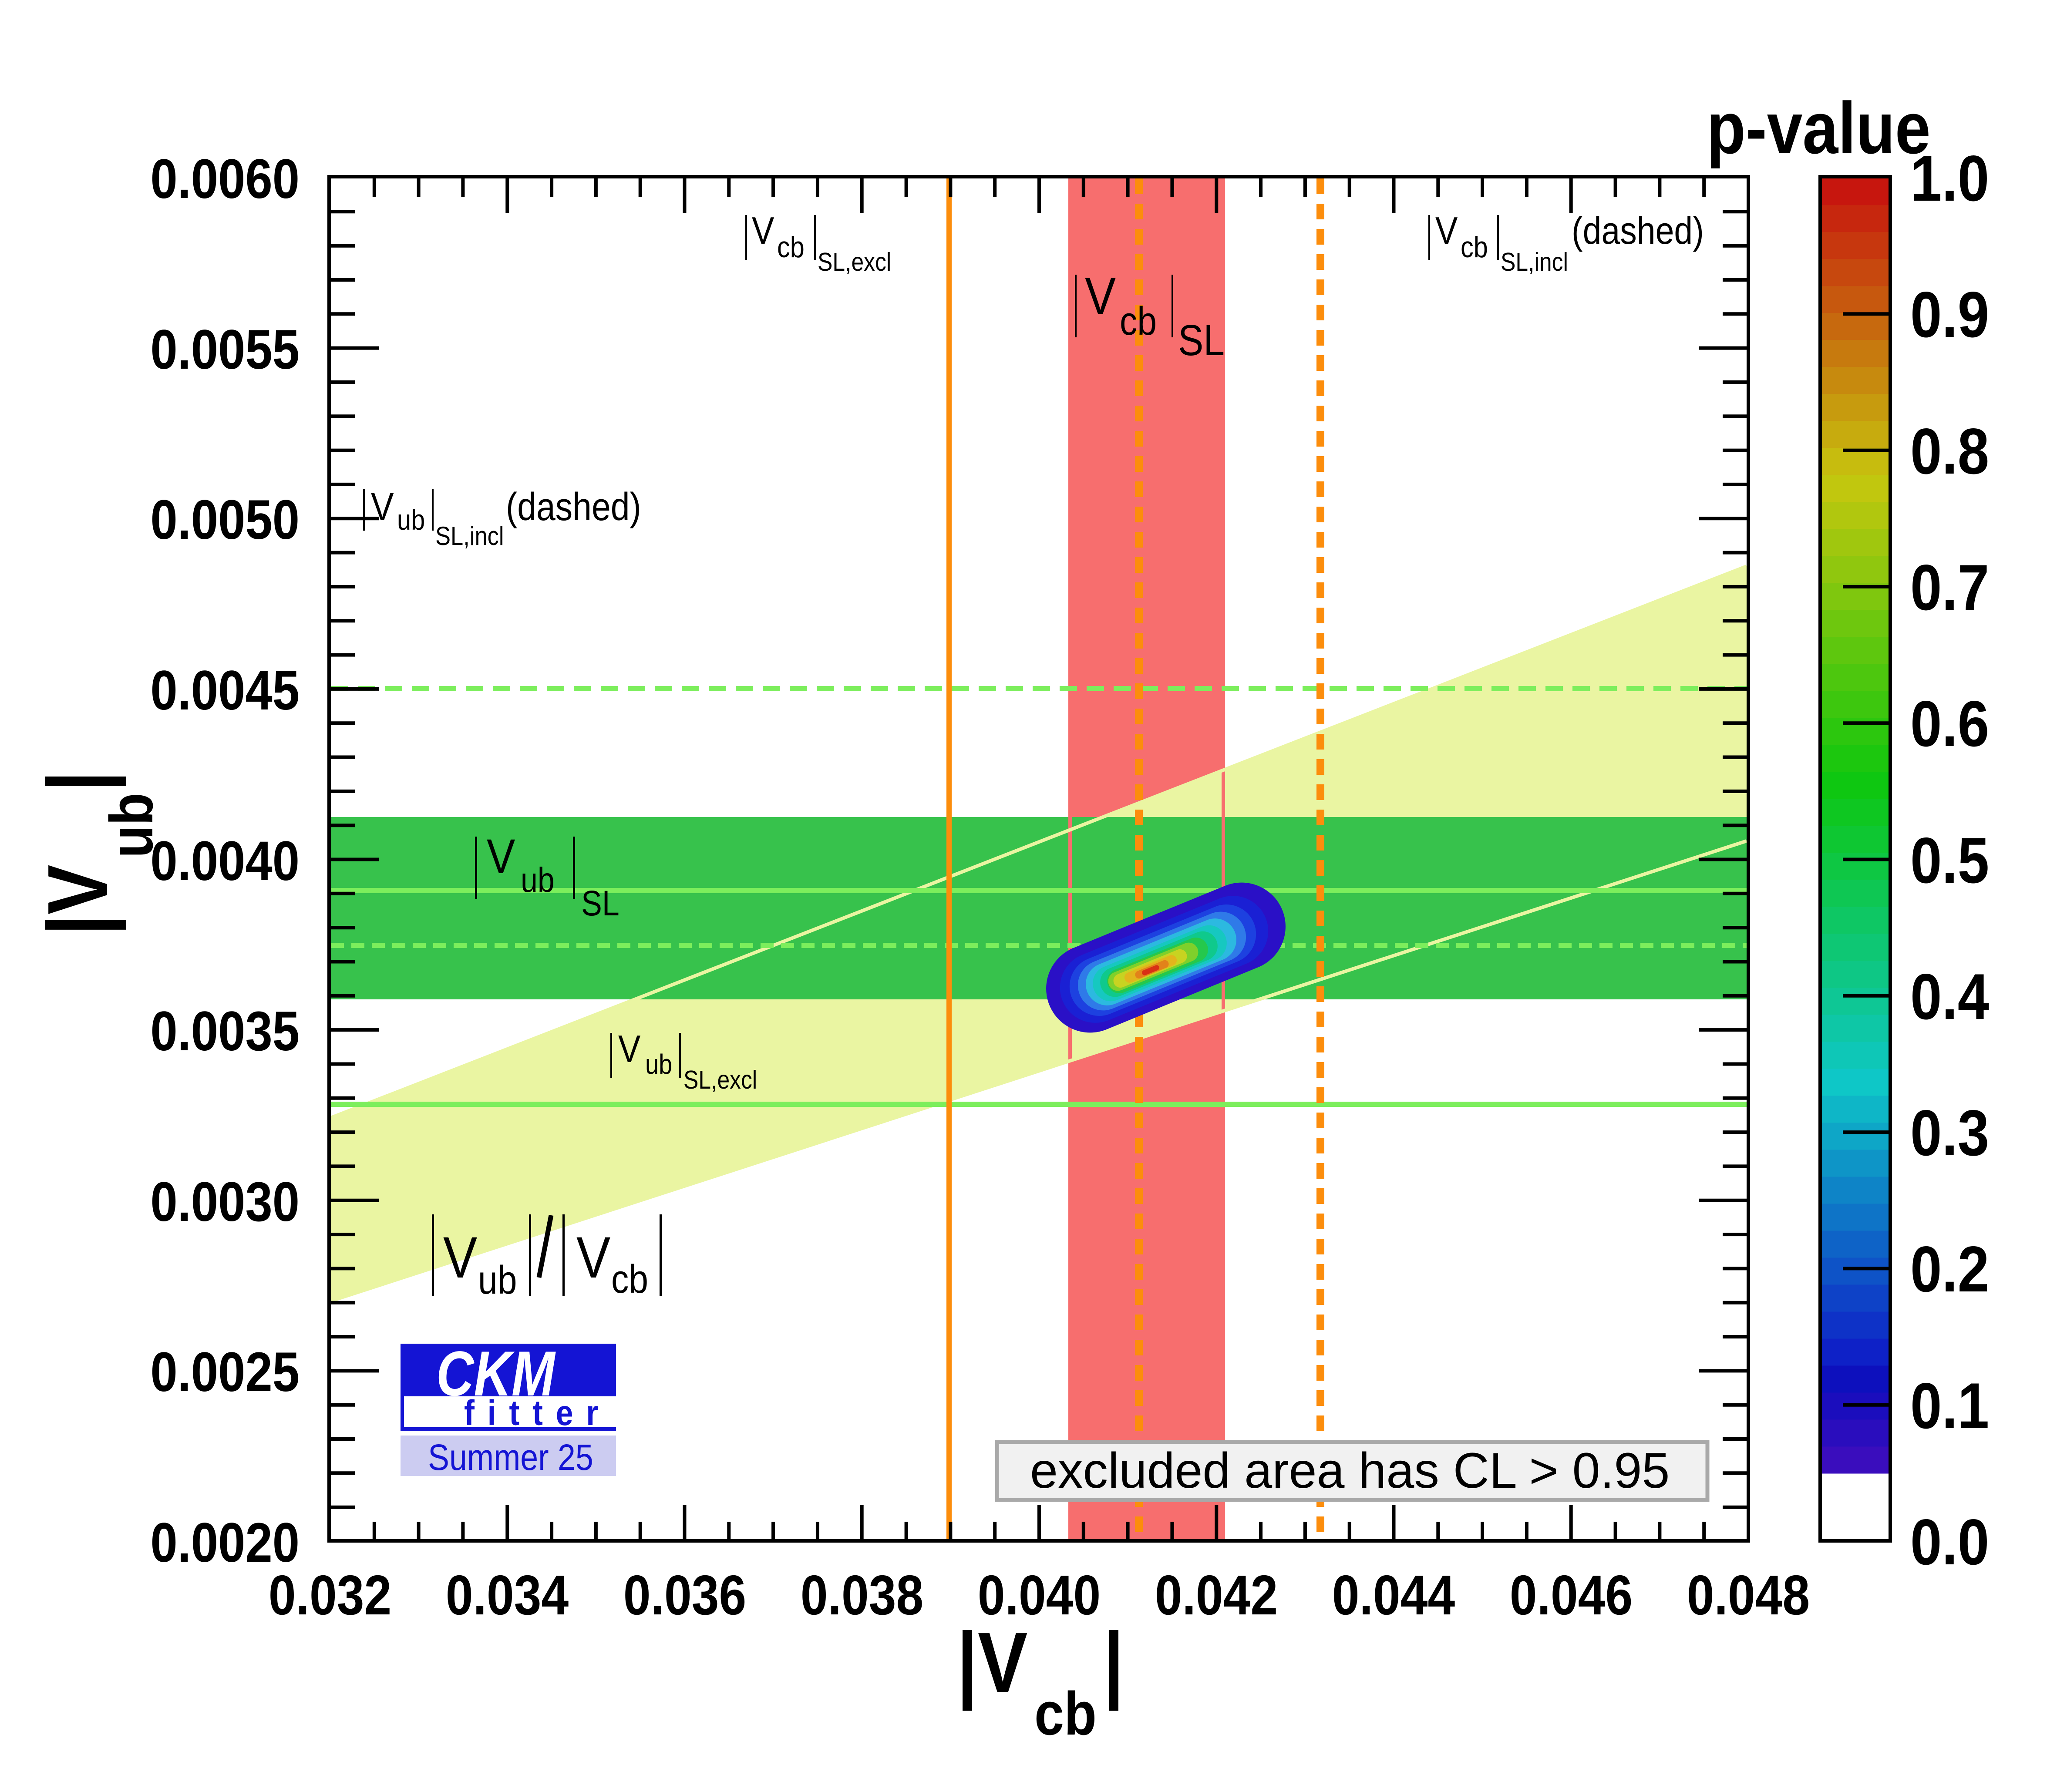 The image size is (2057, 1792). I want to click on svg-text: 0.0055, so click(225, 350).